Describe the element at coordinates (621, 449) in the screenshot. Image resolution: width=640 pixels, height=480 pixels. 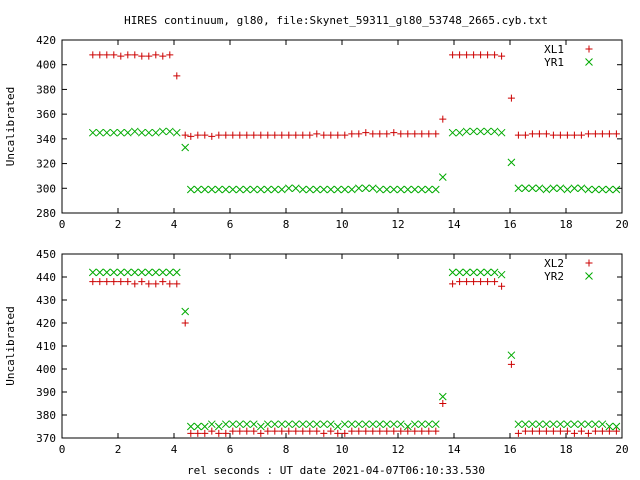
I see `x-tick-label: 20` at that location.